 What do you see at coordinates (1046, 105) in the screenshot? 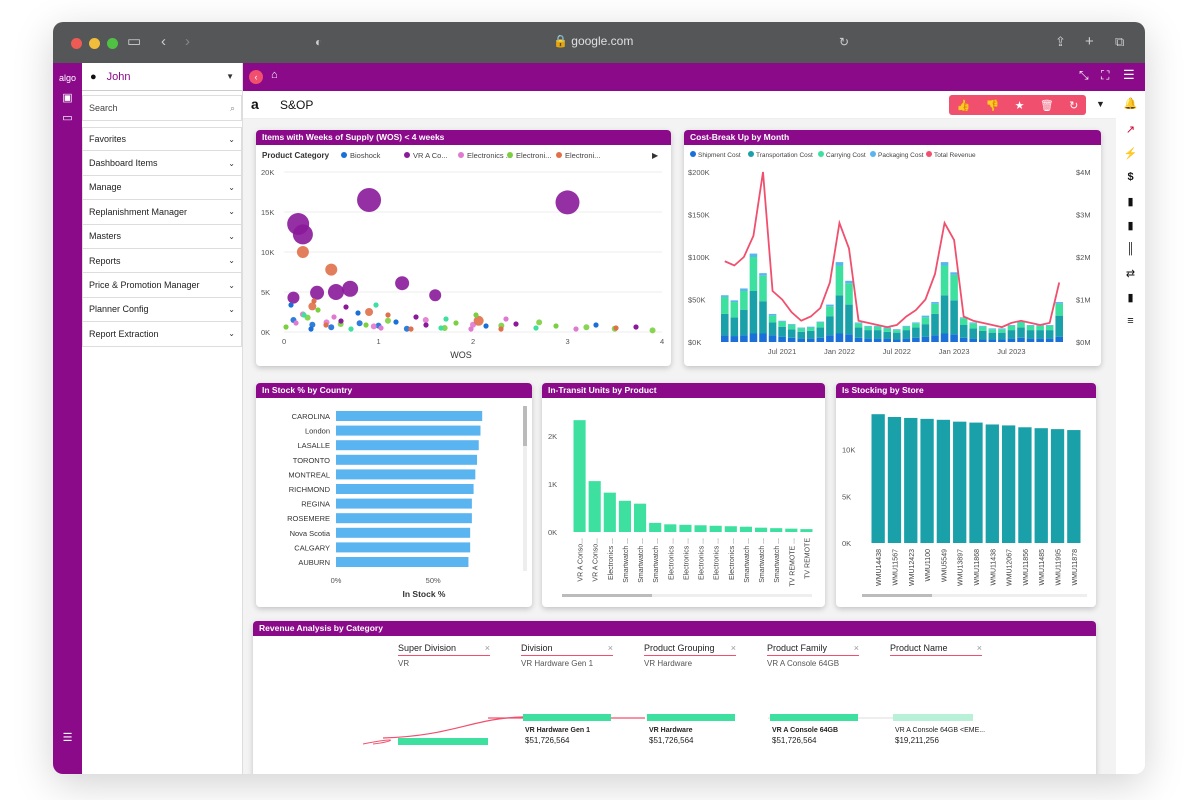
I see `trash-icon: 🗑` at bounding box center [1046, 105].